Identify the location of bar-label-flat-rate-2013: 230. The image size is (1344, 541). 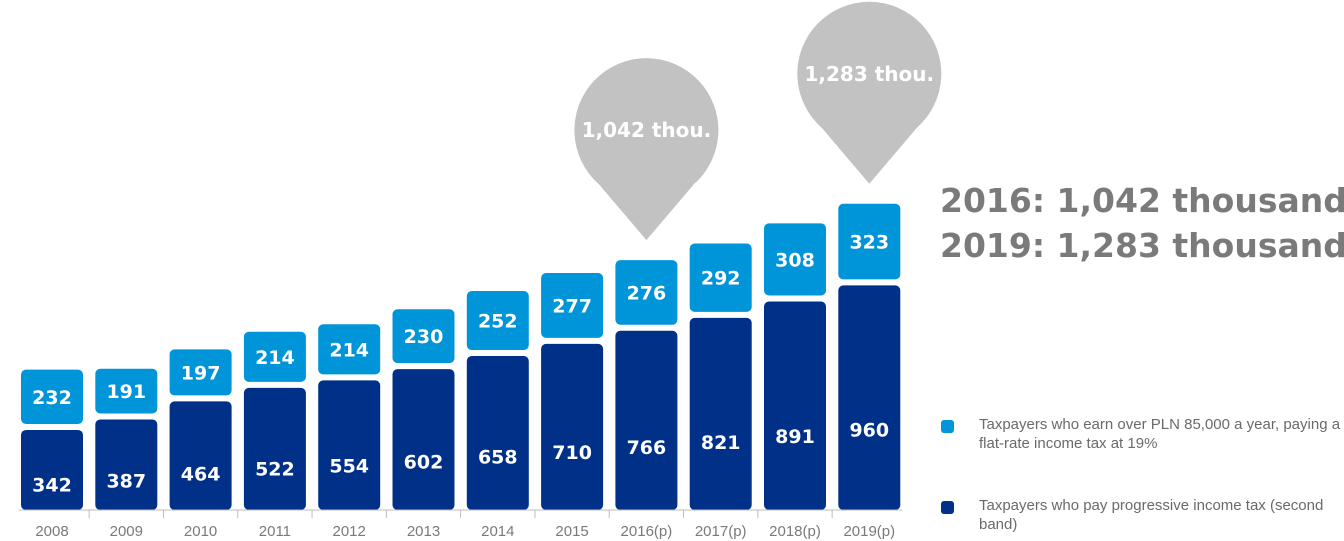
(424, 337).